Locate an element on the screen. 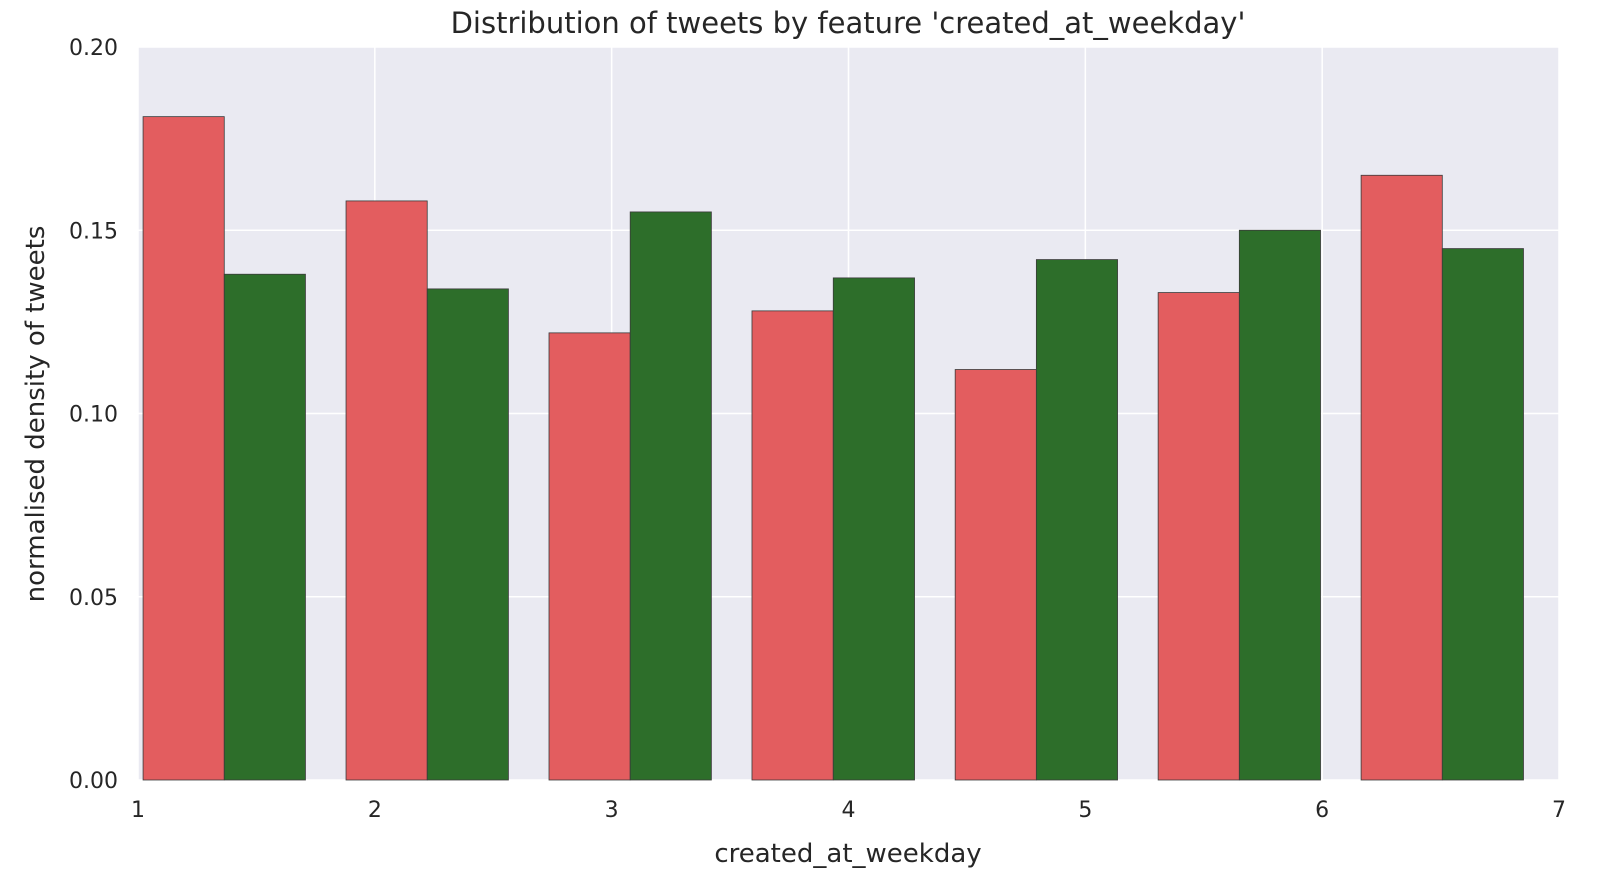 This screenshot has height=890, width=1600. x-tick-labels: 1 2 3 4 5 6 7 is located at coordinates (848, 810).